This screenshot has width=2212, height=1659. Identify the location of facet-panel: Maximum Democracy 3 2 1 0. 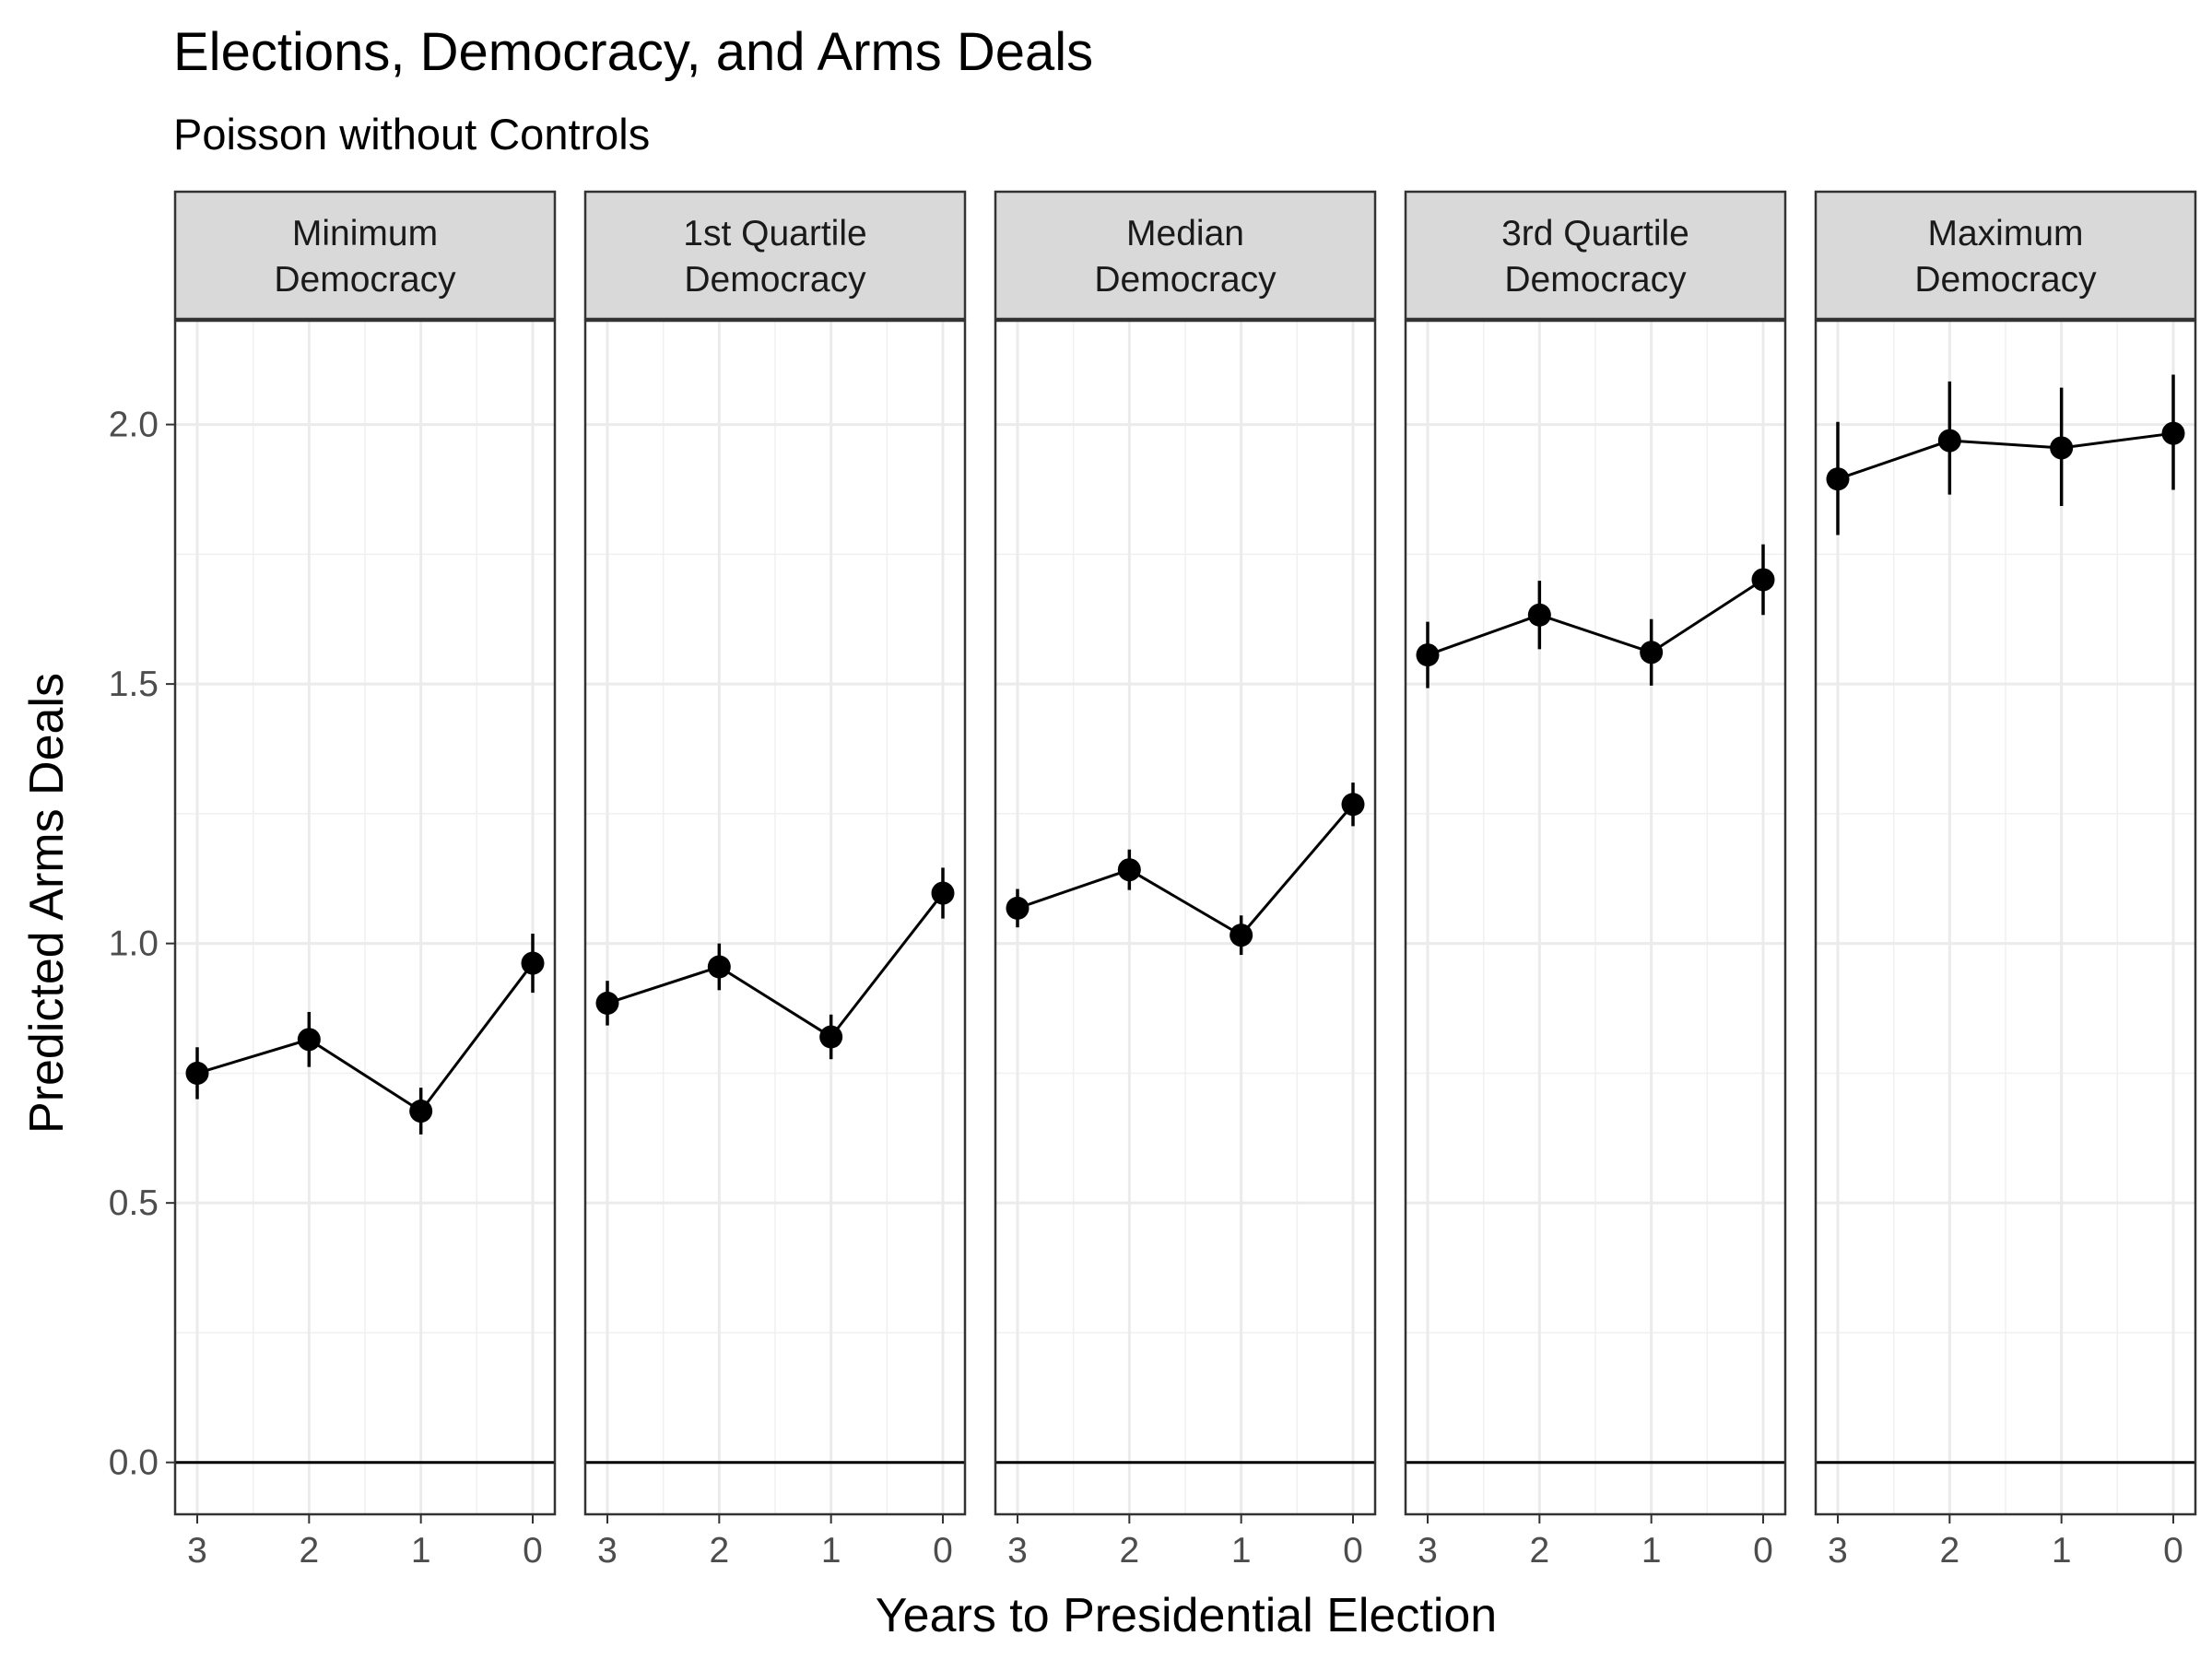
(2005, 880).